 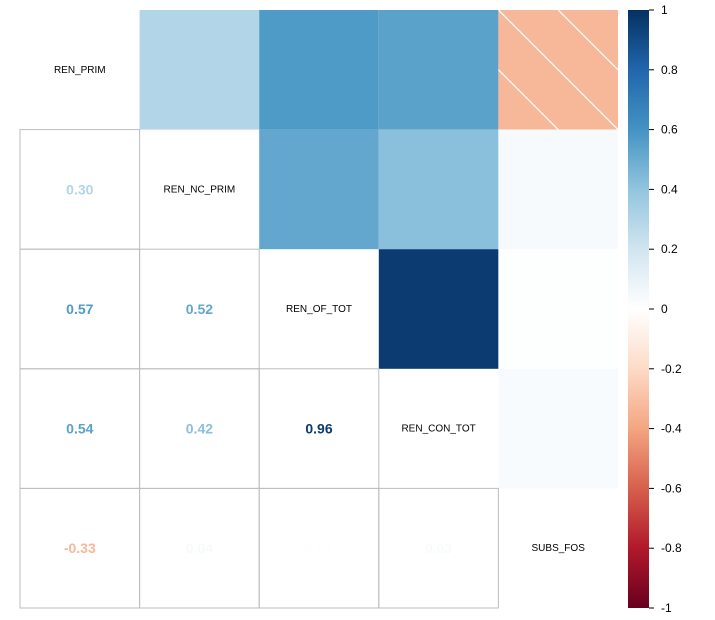 I want to click on colorbar-tick-label: 0.4, so click(x=669, y=189).